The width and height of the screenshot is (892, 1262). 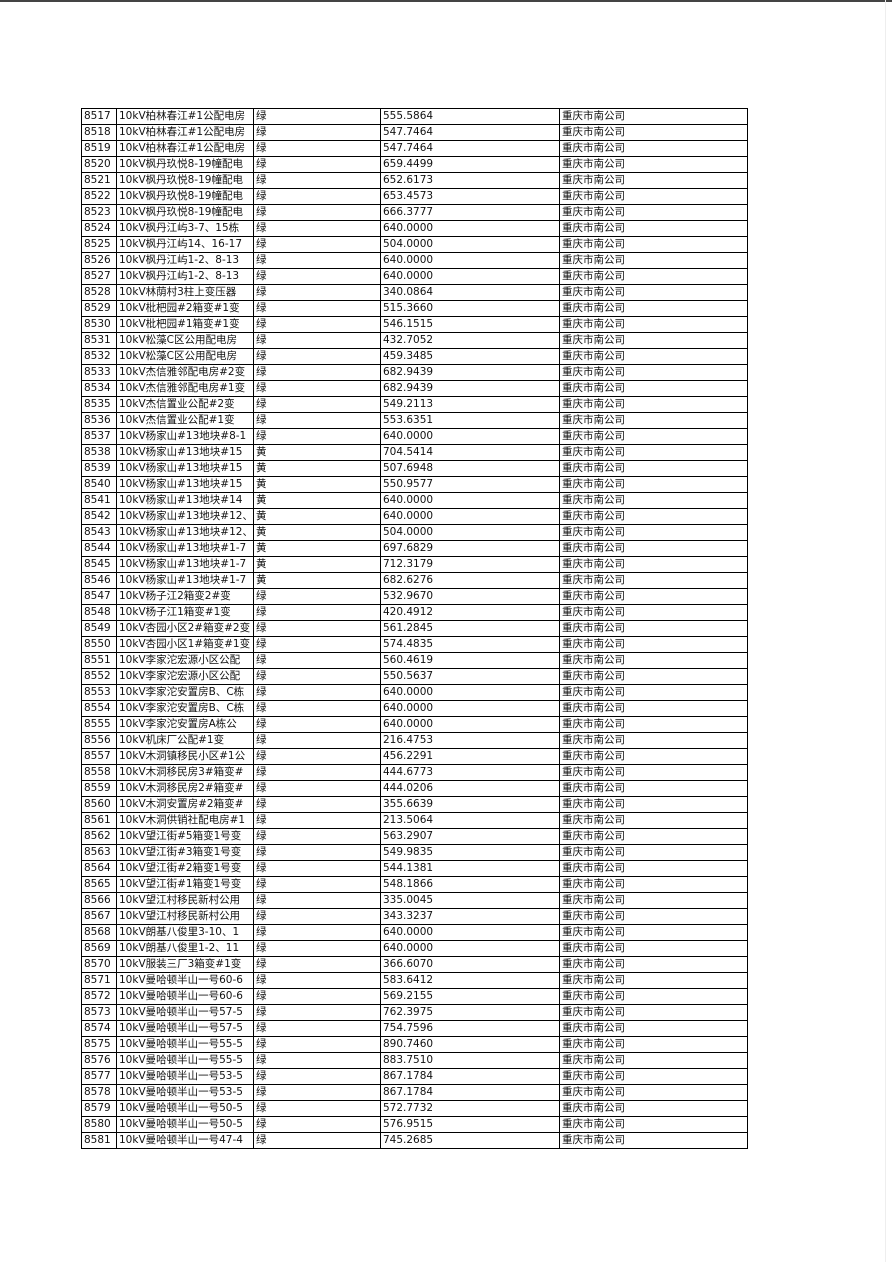 What do you see at coordinates (414, 436) in the screenshot?
I see `table-row: 8537 10kV杨家山#13地块#8-1 绿 640.0000 重庆市南公司` at bounding box center [414, 436].